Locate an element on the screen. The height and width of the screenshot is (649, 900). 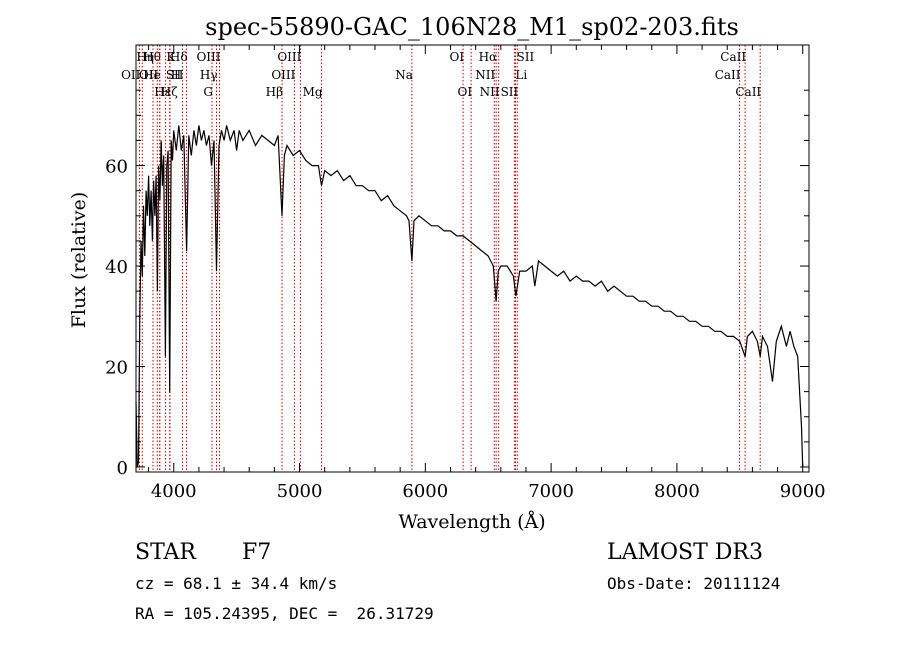
y-axis-label: Flux (relative) is located at coordinates (79, 260).